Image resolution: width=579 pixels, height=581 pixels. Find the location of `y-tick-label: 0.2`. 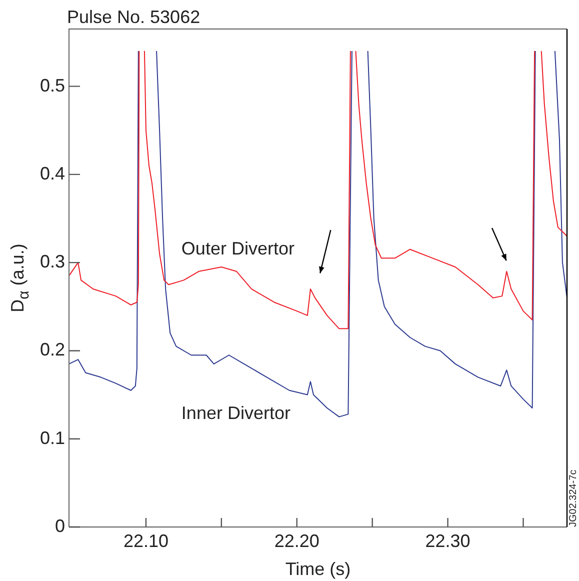

y-tick-label: 0.2 is located at coordinates (52, 350).